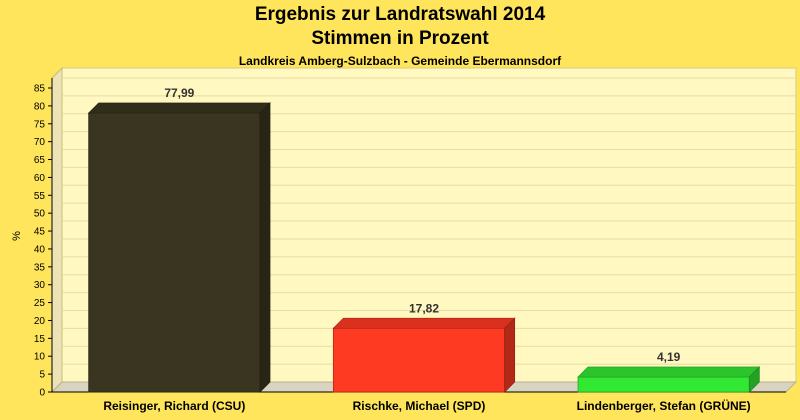 The width and height of the screenshot is (800, 420). What do you see at coordinates (40, 232) in the screenshot?
I see `y-tick-label: 45` at bounding box center [40, 232].